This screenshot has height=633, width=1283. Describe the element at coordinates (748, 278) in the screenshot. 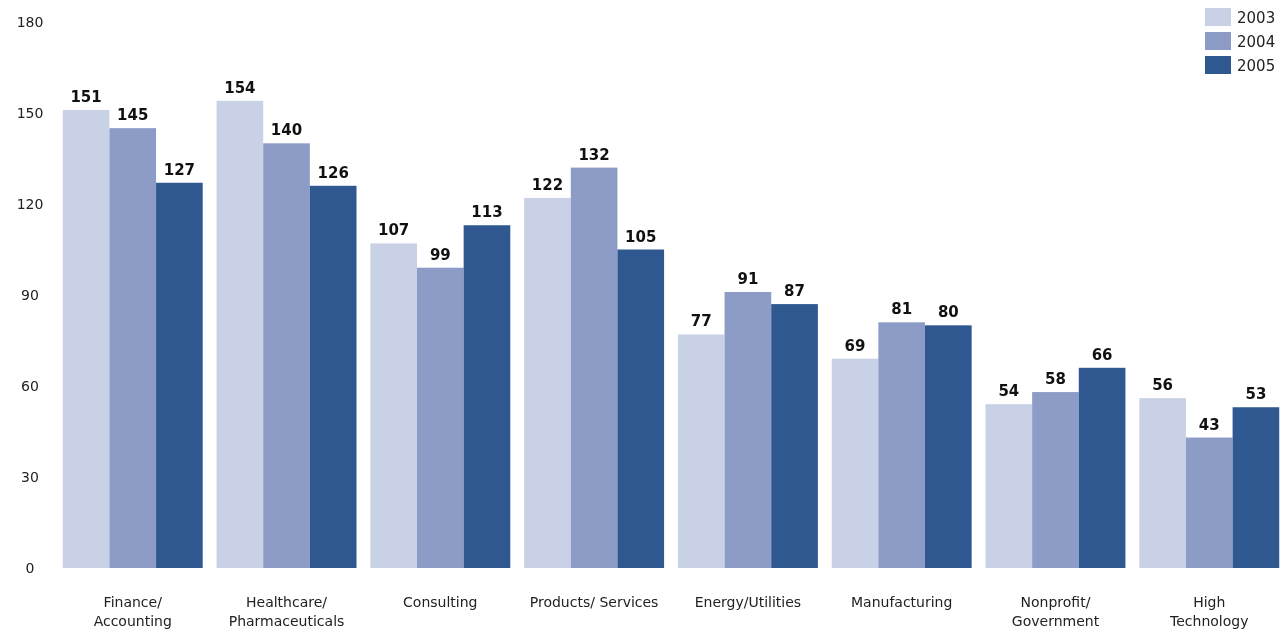

I see `data-label: 91` at that location.